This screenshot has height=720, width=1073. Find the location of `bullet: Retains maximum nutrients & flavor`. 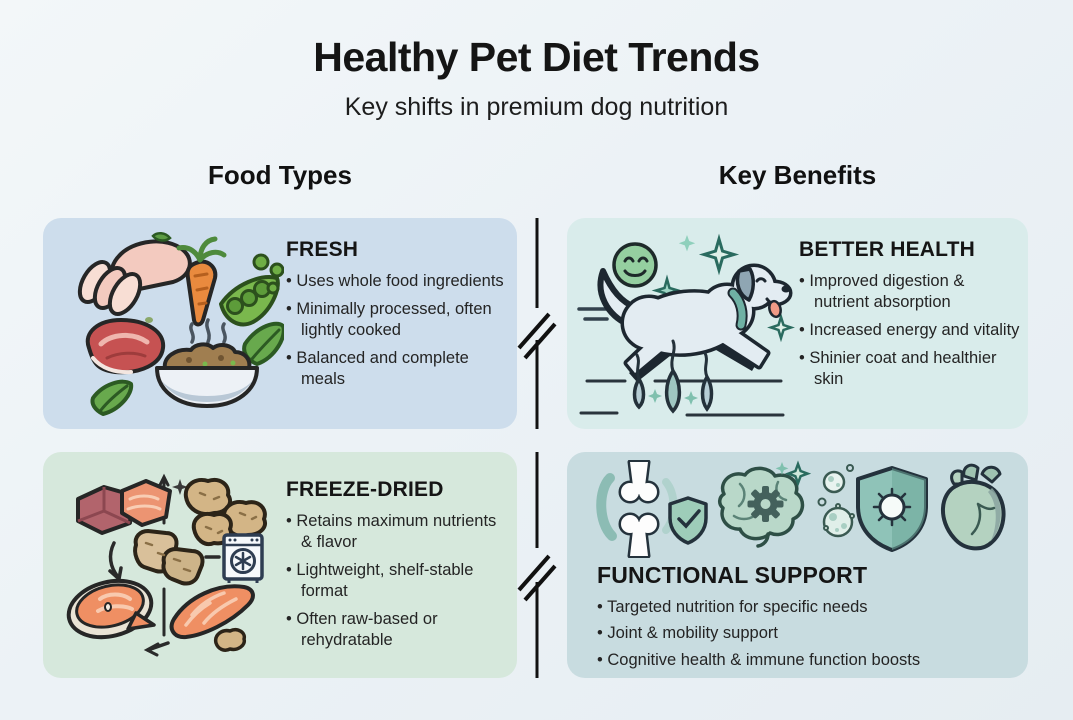

bullet: Retains maximum nutrients & flavor is located at coordinates (398, 532).